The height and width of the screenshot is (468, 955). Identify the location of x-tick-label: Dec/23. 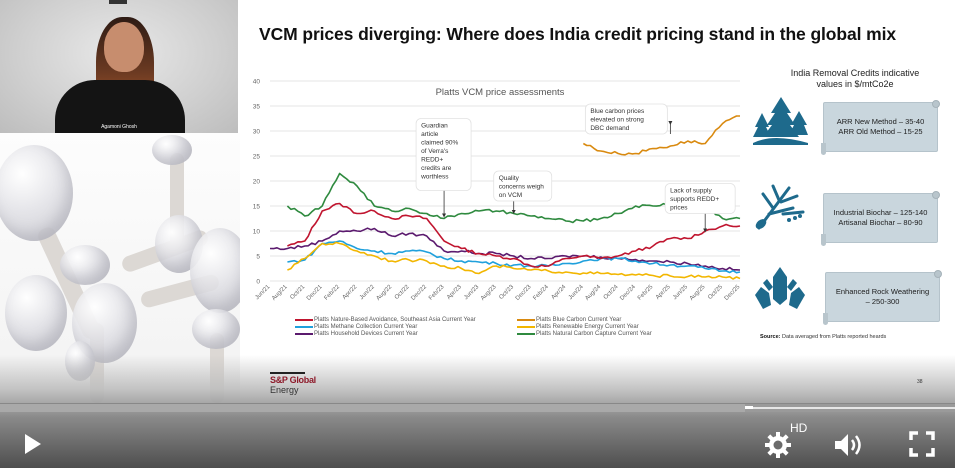
(524, 293).